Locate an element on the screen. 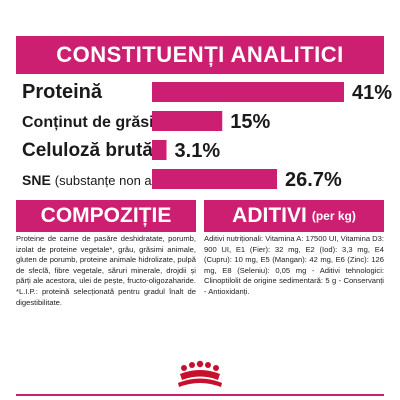 The width and height of the screenshot is (400, 400). value-label: 15% is located at coordinates (250, 122).